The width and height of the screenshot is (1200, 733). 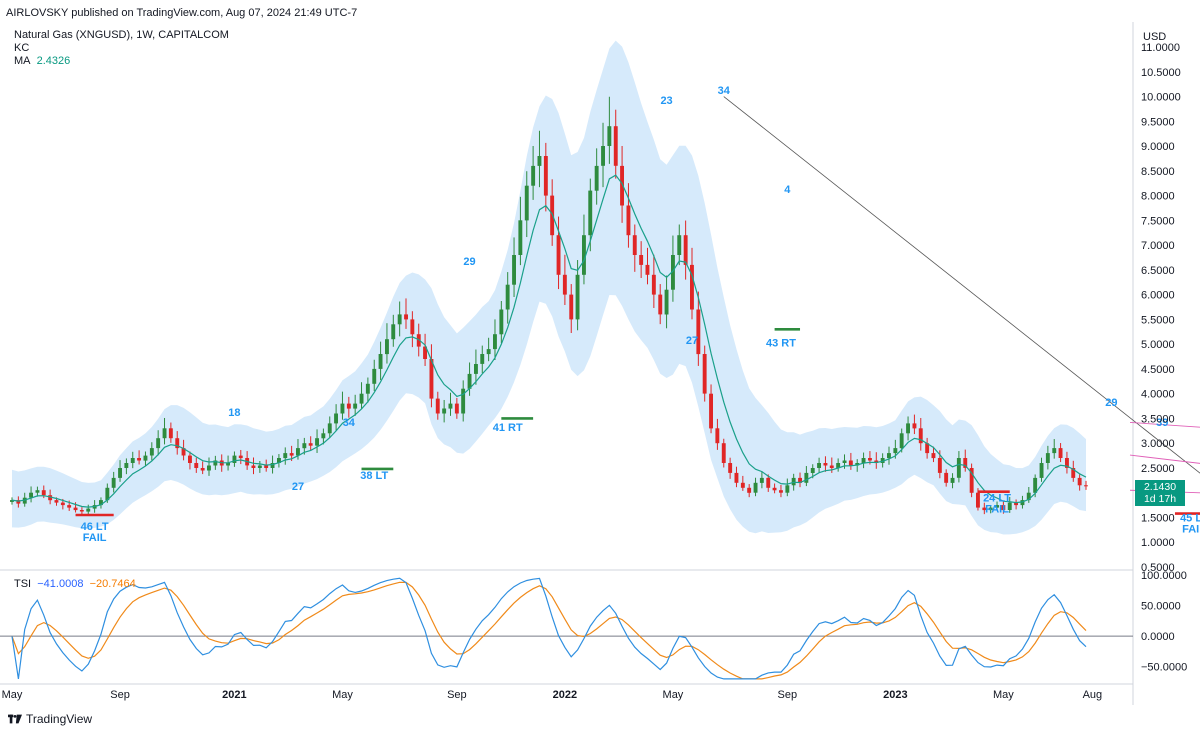 I want to click on tsi-legend: TSI −41.0008 −20.7464, so click(x=75, y=584).